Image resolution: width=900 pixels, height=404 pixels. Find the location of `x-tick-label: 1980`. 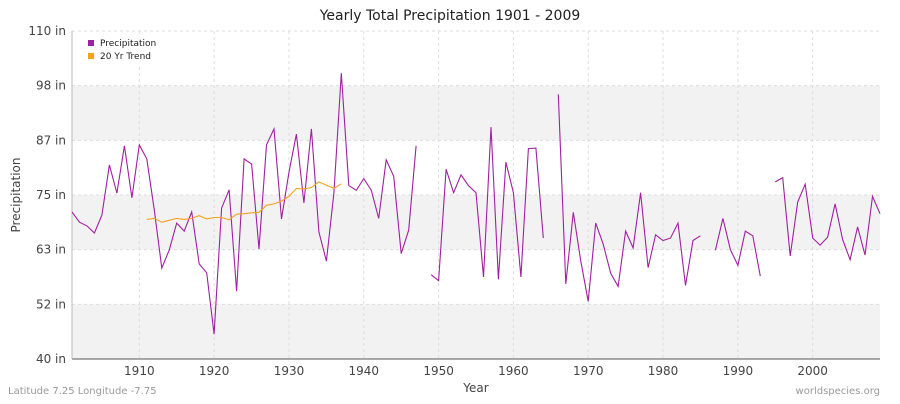

x-tick-label: 1980 is located at coordinates (663, 371).